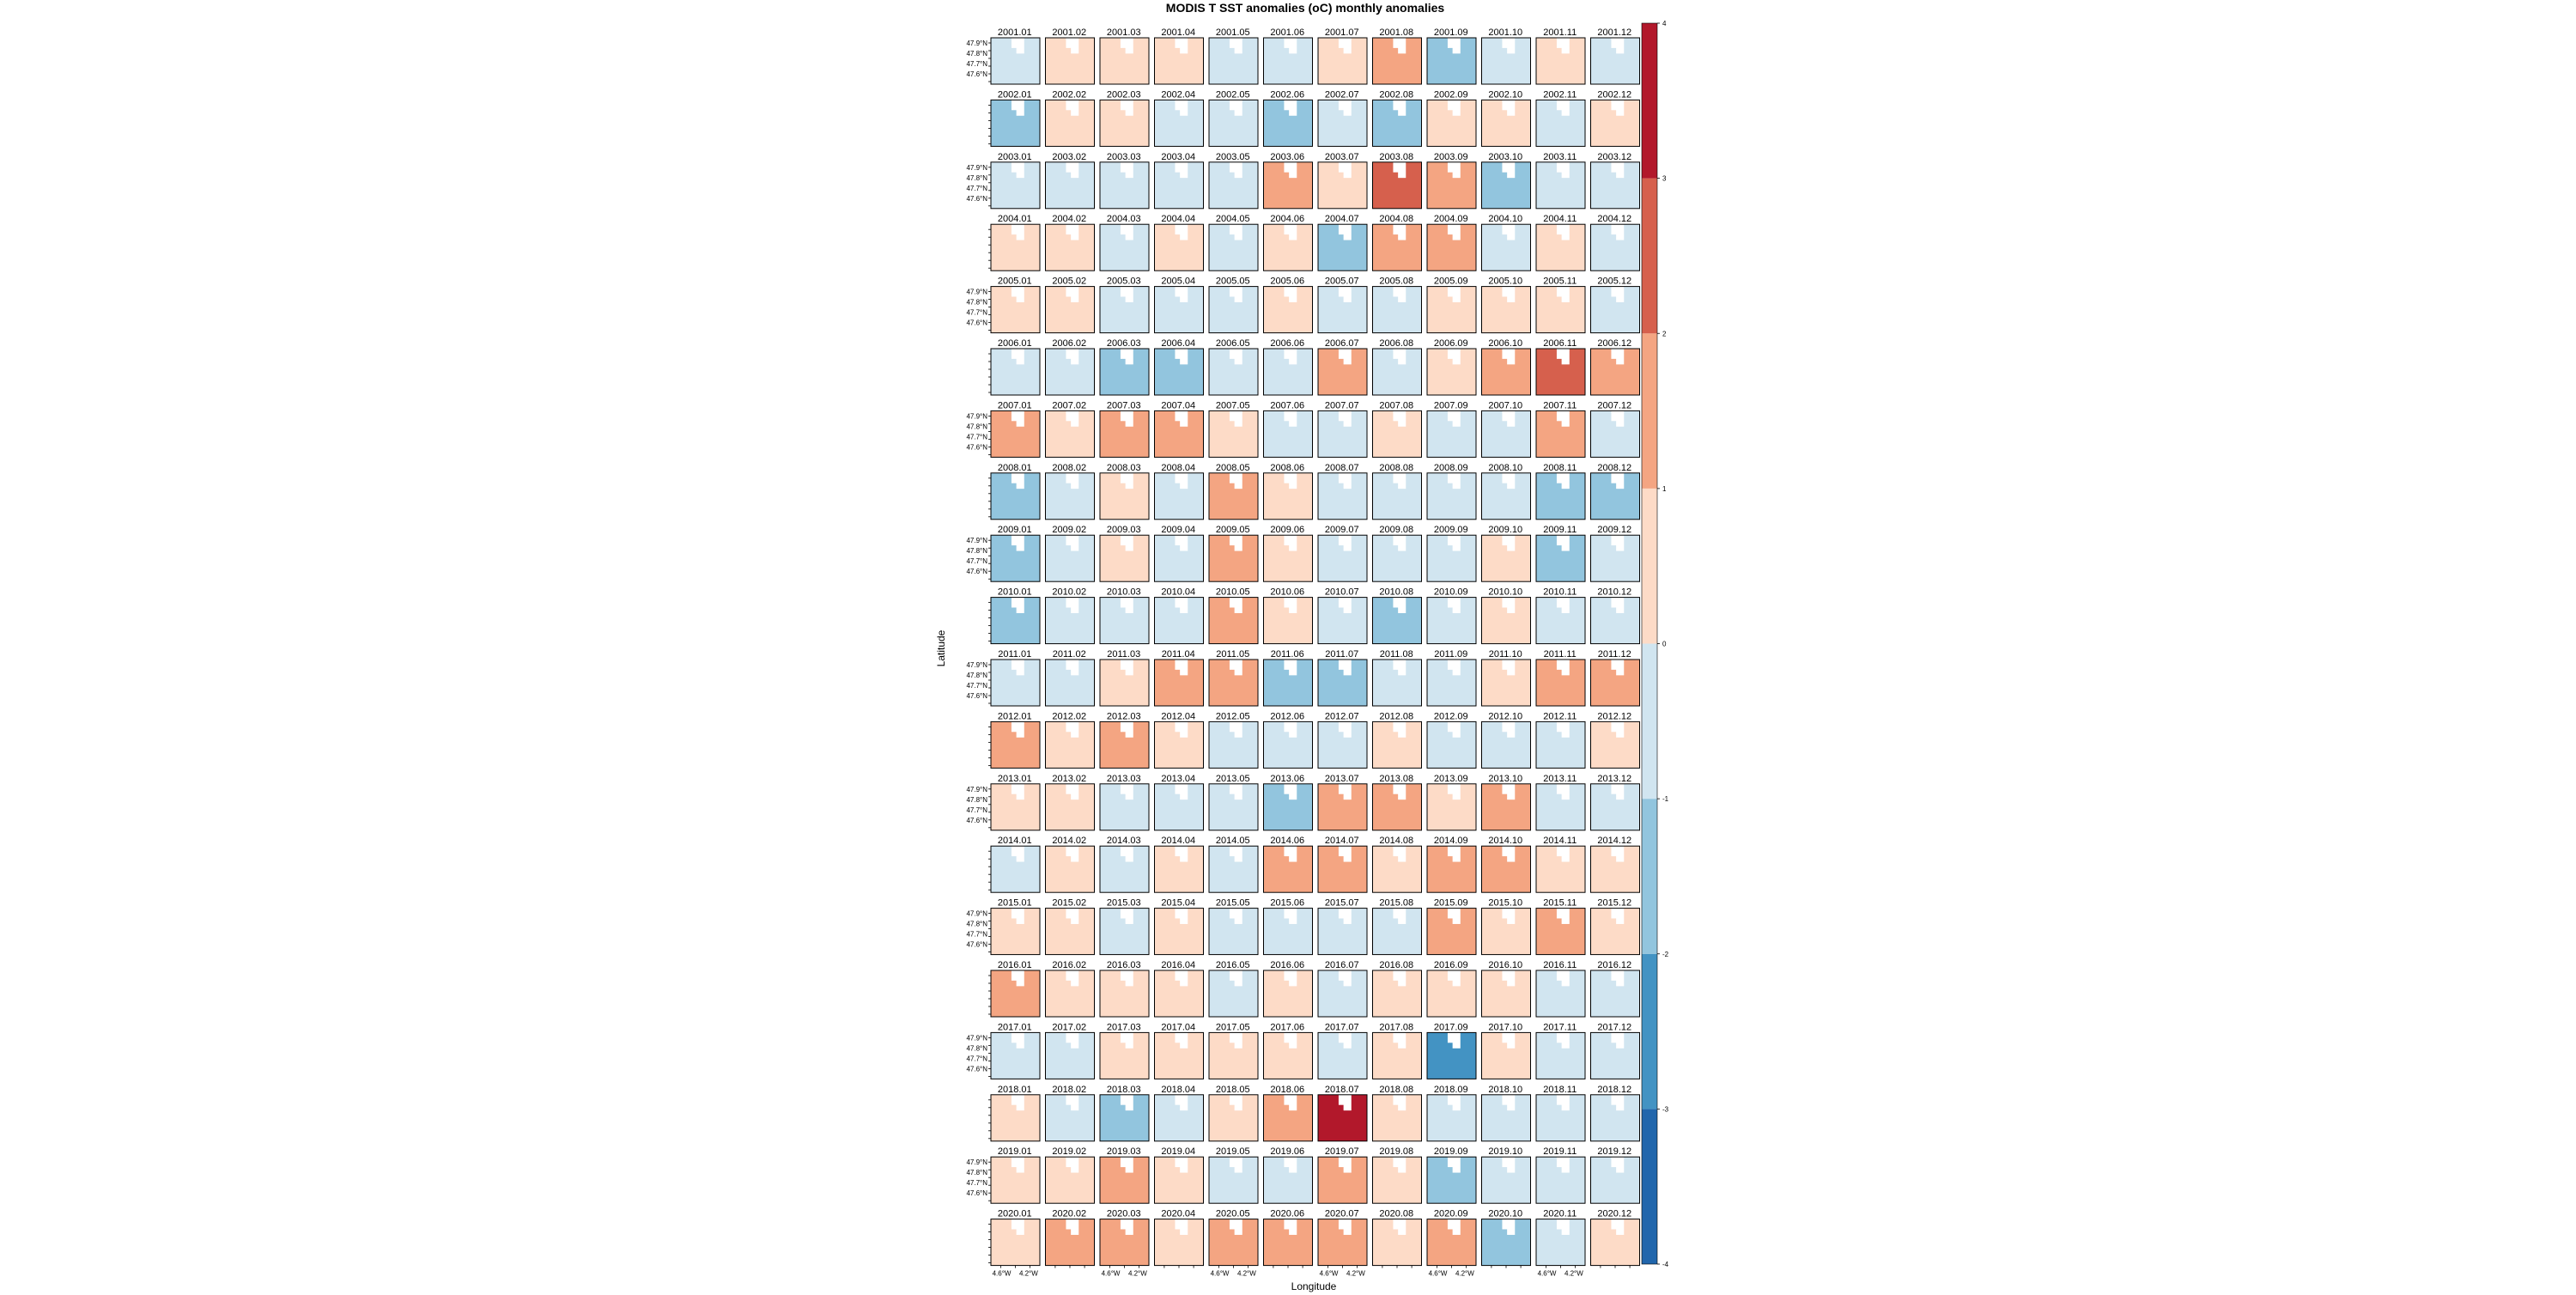  I want to click on panel-2009-04: 2009.04, so click(1179, 553).